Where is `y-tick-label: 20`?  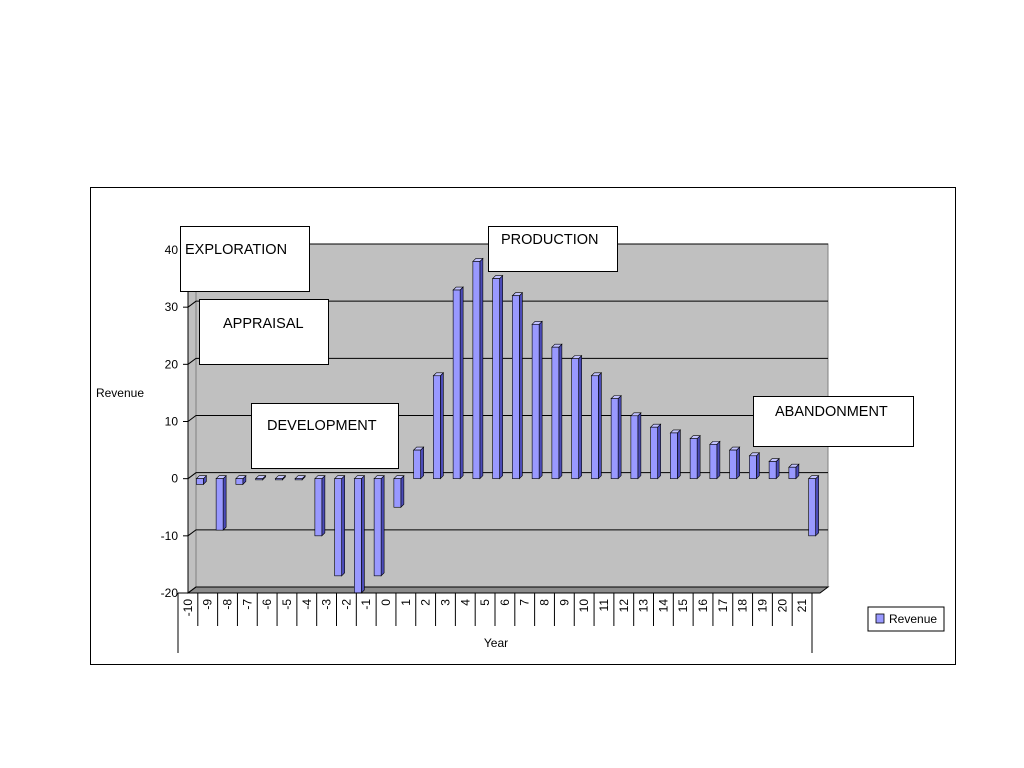
y-tick-label: 20 is located at coordinates (172, 364).